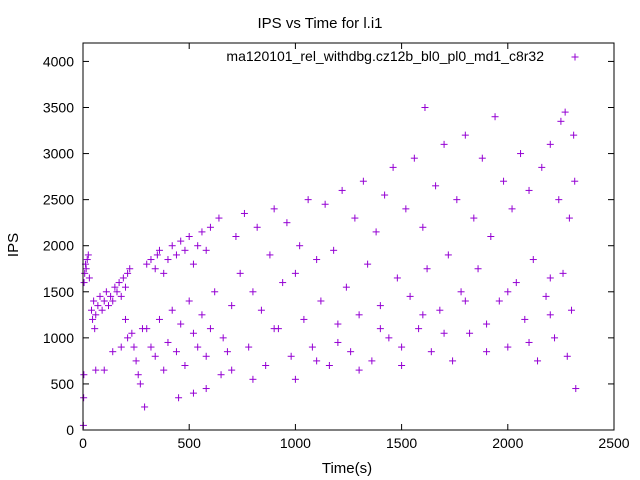  What do you see at coordinates (575, 57) in the screenshot?
I see `legend-marker-plus` at bounding box center [575, 57].